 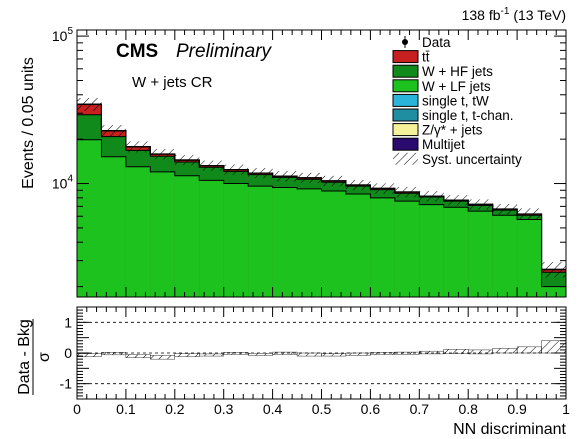 I want to click on legend-item-tw: single t, tW, so click(x=440, y=100).